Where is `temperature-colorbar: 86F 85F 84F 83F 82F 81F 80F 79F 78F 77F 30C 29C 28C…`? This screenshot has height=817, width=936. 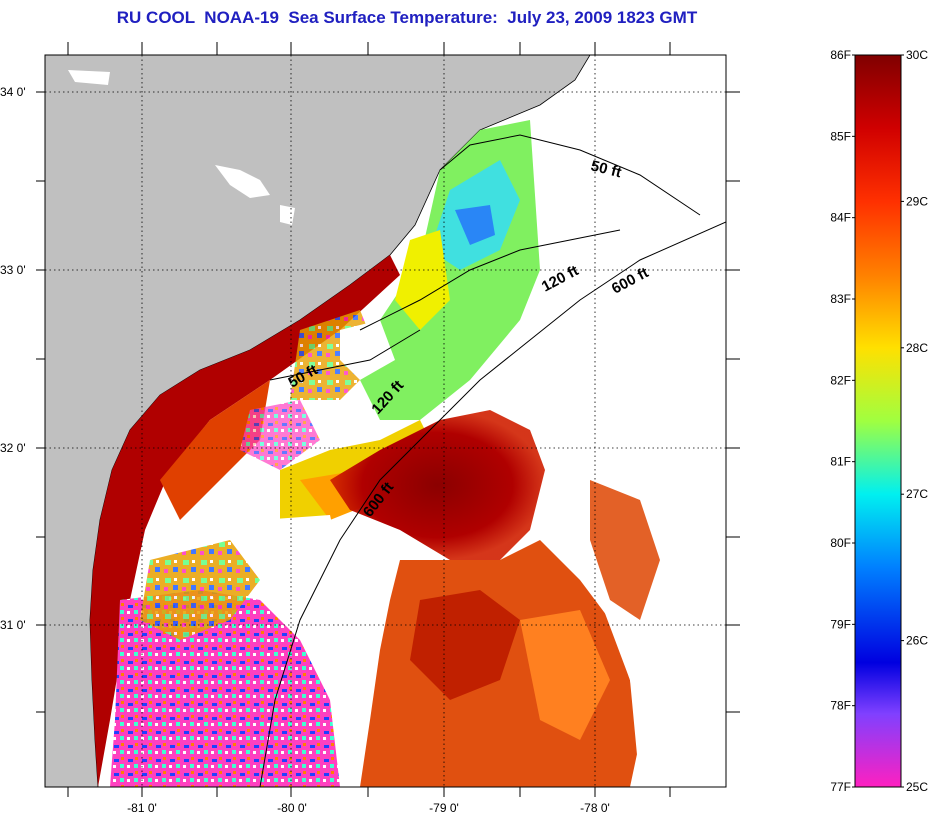
temperature-colorbar: 86F 85F 84F 83F 82F 81F 80F 79F 78F 77F 30C 29C 28C… is located at coordinates (879, 421).